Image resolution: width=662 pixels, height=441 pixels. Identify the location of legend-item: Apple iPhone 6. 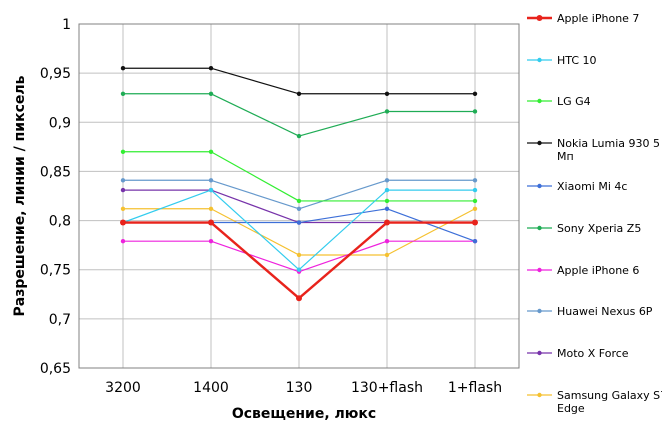
(583, 270).